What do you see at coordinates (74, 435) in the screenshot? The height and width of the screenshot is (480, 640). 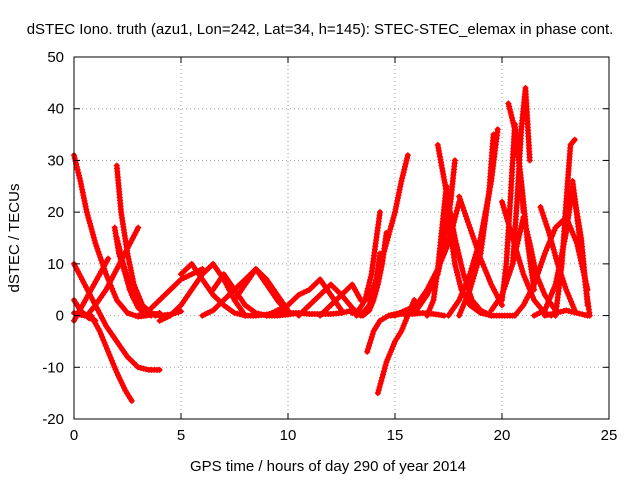 I see `x-tick-label: 0` at bounding box center [74, 435].